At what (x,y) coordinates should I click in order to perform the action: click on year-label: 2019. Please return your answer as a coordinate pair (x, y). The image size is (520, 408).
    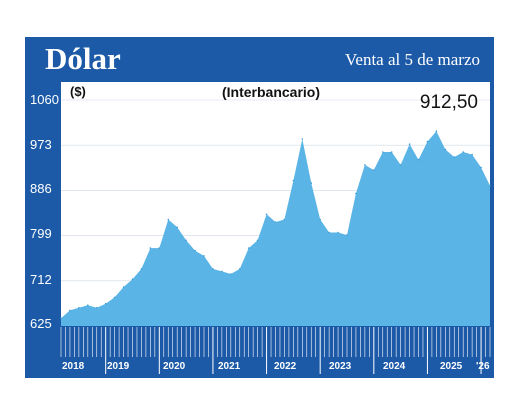
    Looking at the image, I should click on (118, 366).